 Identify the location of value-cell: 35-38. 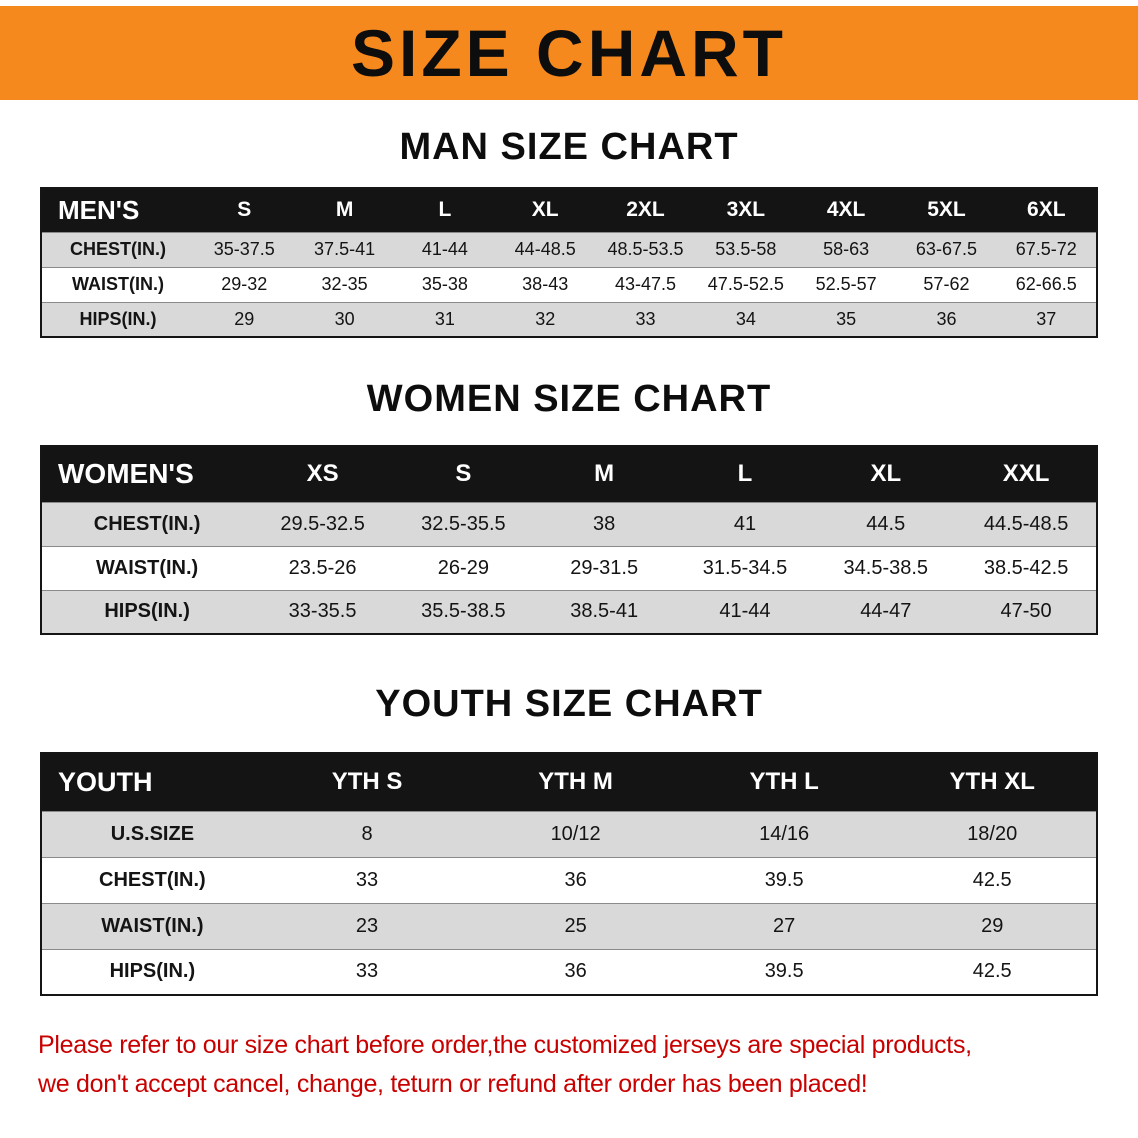
(444, 284).